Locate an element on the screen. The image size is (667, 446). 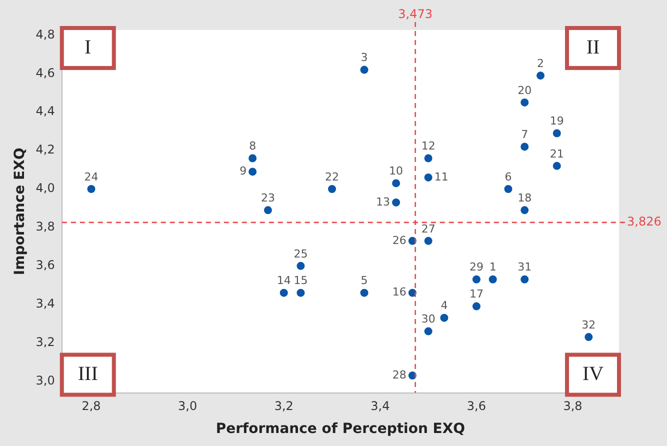
annotation: 32 is located at coordinates (589, 325).